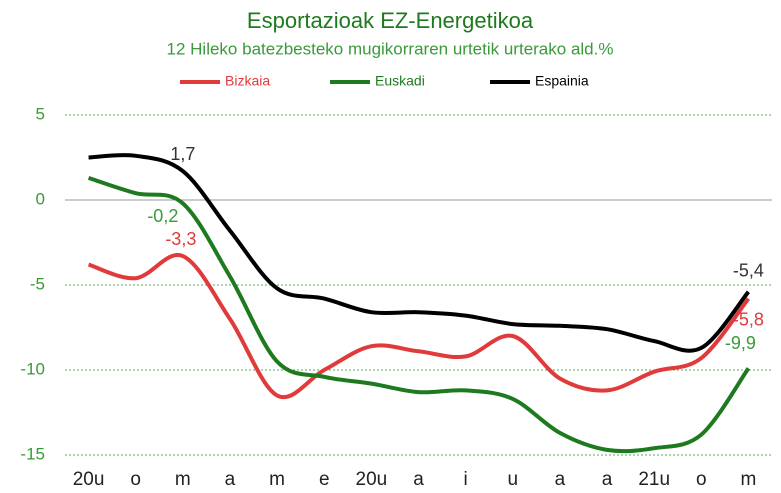 This screenshot has height=493, width=781. I want to click on y-tick-label: -15, so click(32, 453).